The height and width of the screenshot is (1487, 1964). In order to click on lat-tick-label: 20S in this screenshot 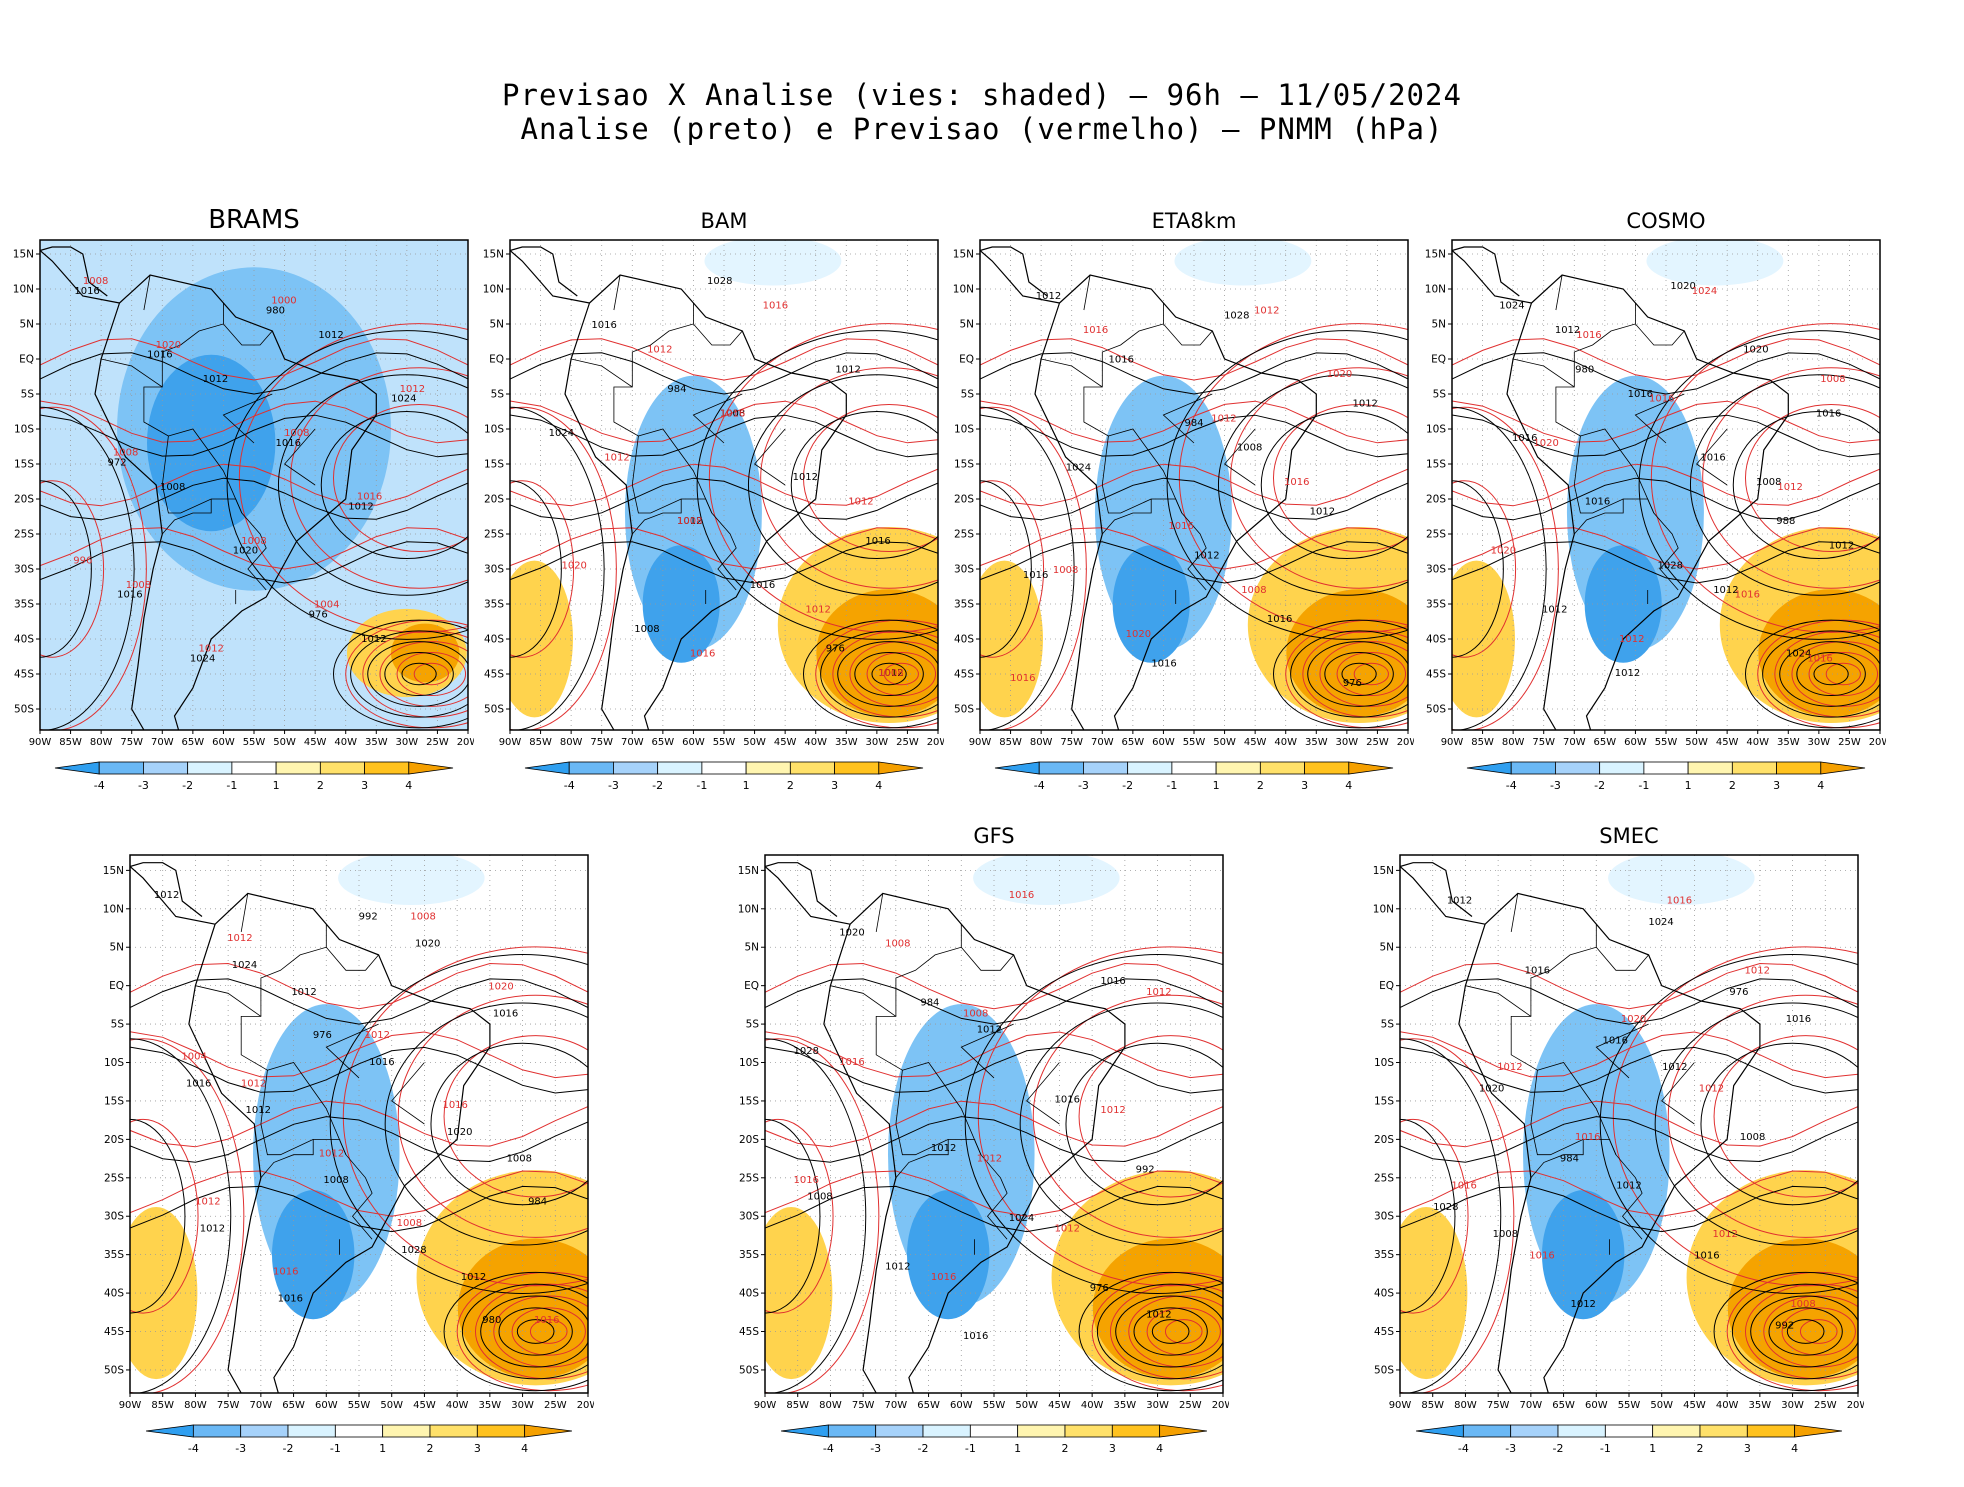, I will do `click(24, 500)`.